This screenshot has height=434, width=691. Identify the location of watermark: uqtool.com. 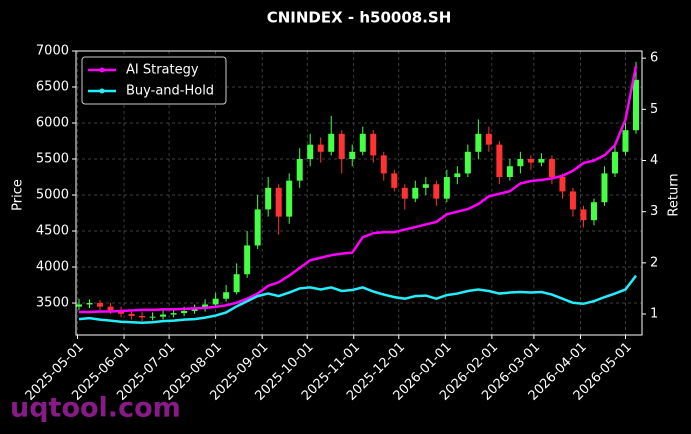
(95, 408).